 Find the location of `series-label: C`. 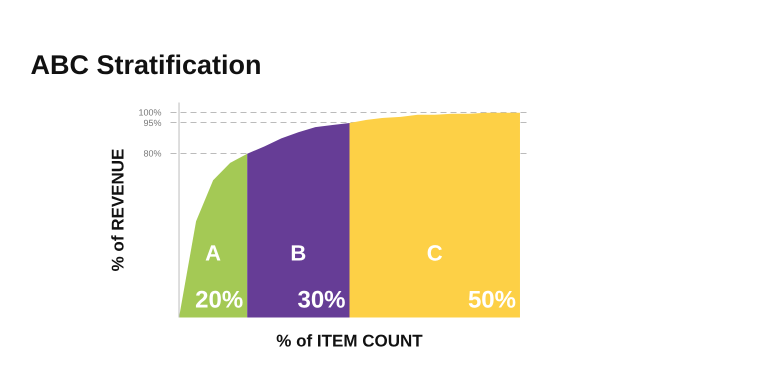

series-label: C is located at coordinates (434, 253).